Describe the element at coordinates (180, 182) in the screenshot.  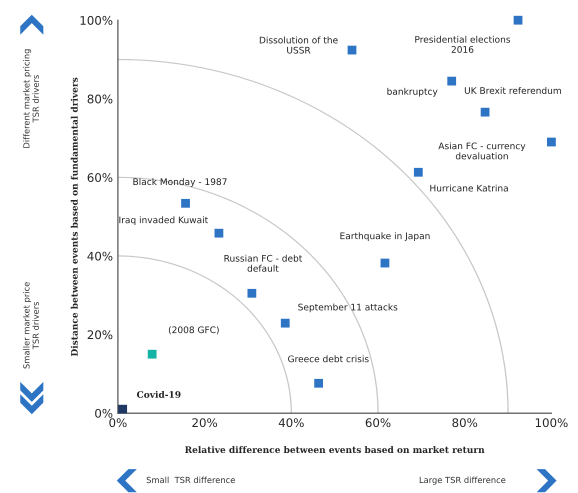
I see `annotation: Black Monday - 1987` at that location.